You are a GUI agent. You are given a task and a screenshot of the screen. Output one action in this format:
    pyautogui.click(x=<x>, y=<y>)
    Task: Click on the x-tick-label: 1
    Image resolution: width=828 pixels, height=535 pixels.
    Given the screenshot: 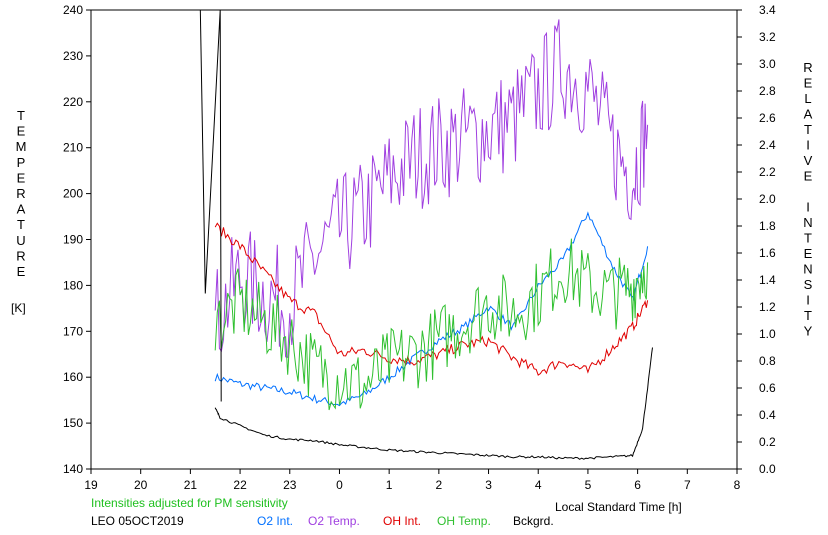 What is the action you would take?
    pyautogui.click(x=389, y=485)
    